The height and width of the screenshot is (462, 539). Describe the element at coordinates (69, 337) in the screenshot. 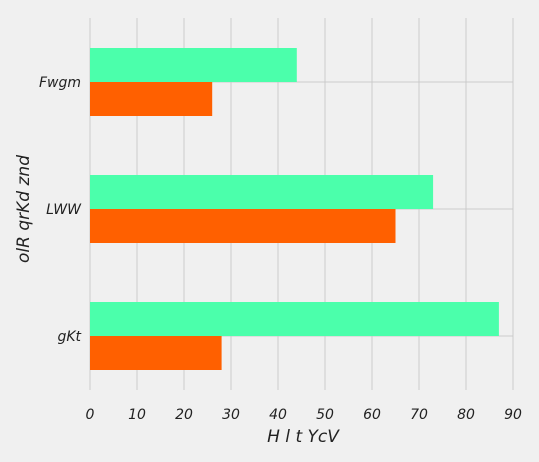

I see `y-tick-label: gKt` at that location.